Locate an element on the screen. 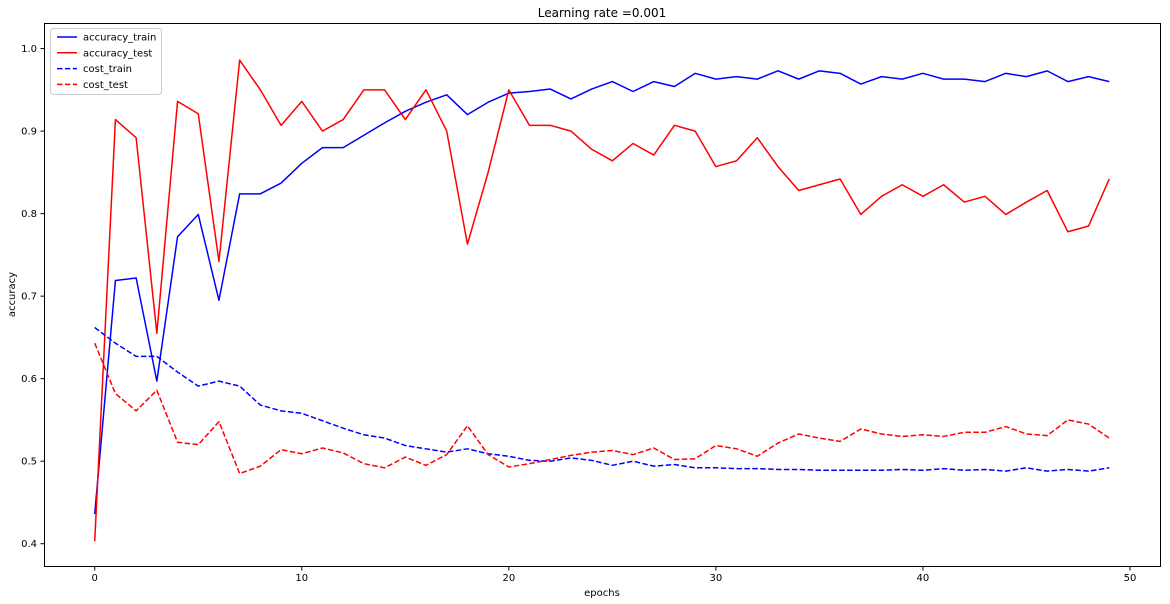 The image size is (1170, 604). y-tick-label: 0.5 is located at coordinates (29, 462).